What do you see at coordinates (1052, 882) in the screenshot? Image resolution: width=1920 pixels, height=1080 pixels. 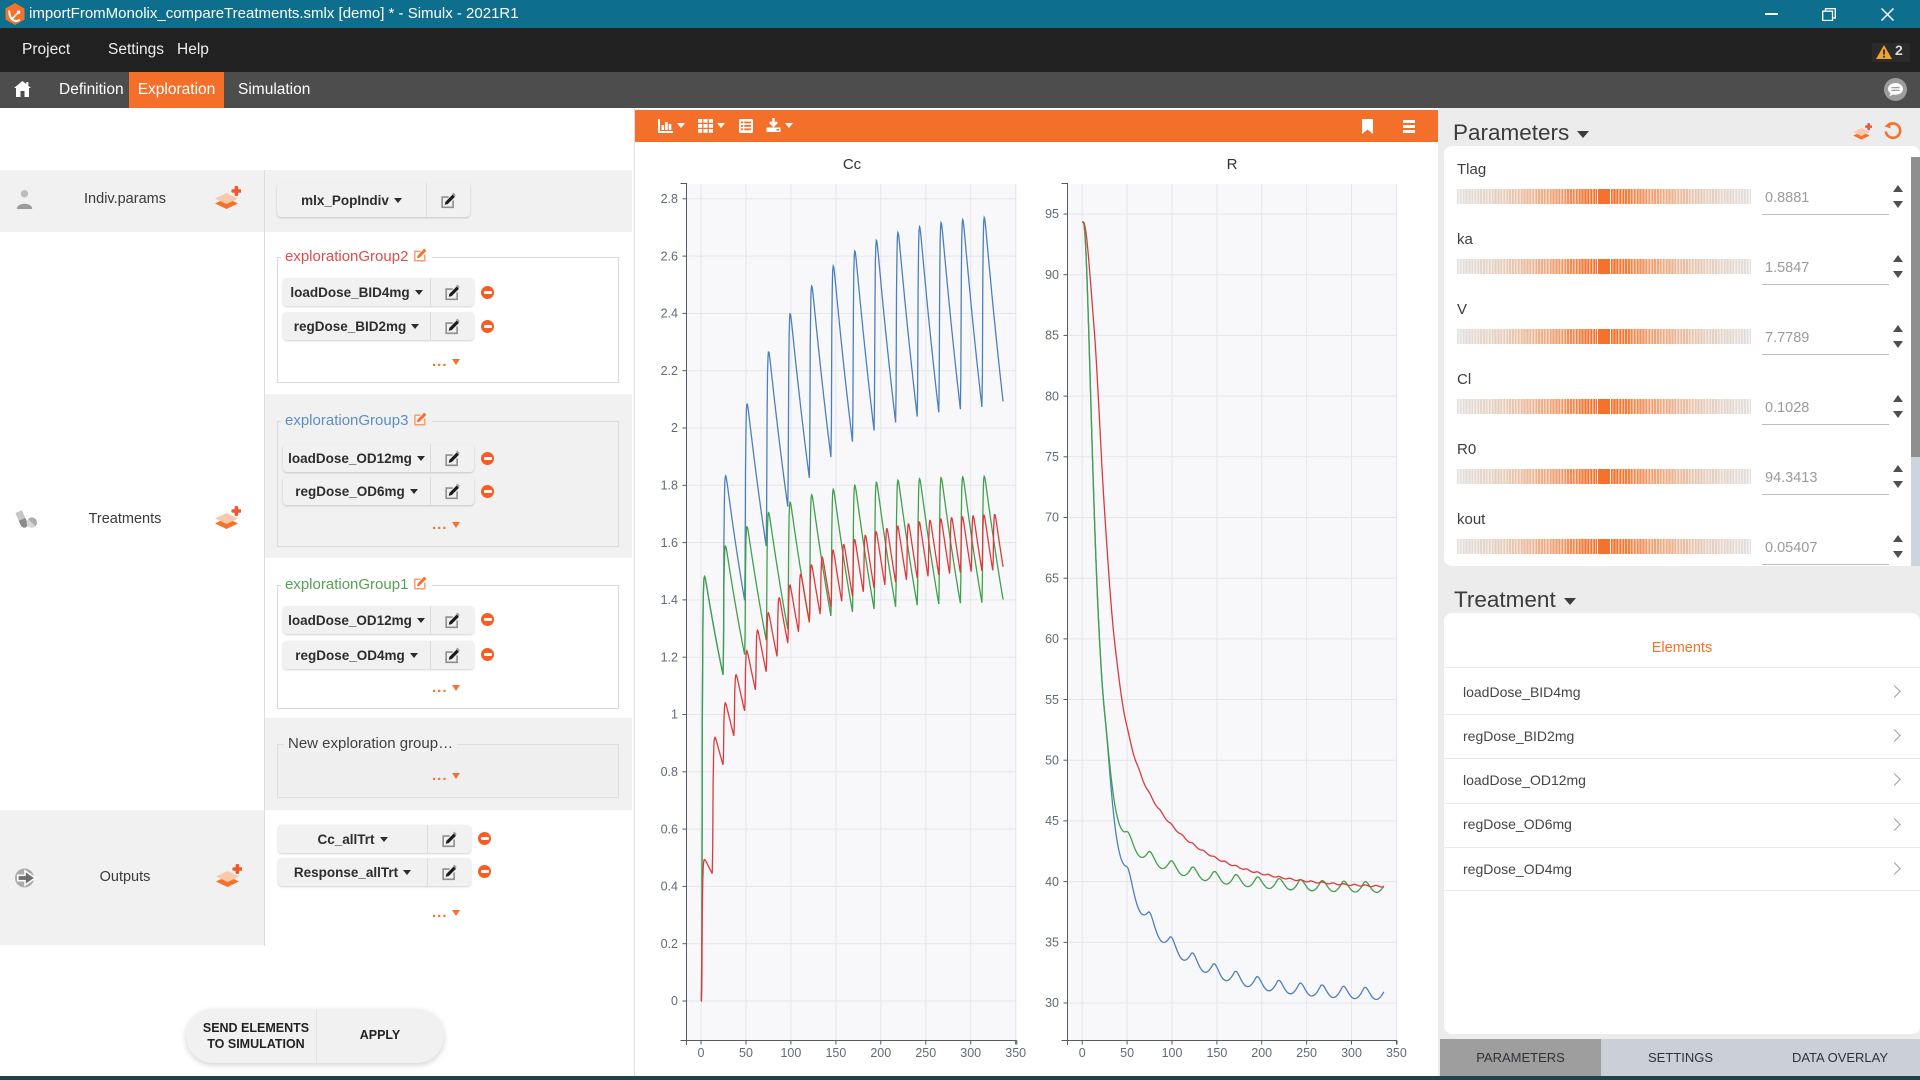 I see `svg-text: 40` at bounding box center [1052, 882].